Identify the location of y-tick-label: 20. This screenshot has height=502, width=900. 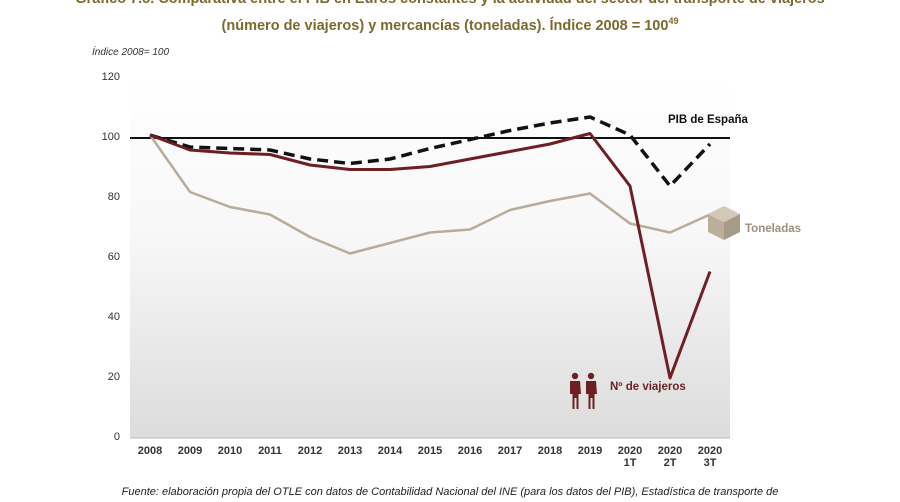
(113, 377).